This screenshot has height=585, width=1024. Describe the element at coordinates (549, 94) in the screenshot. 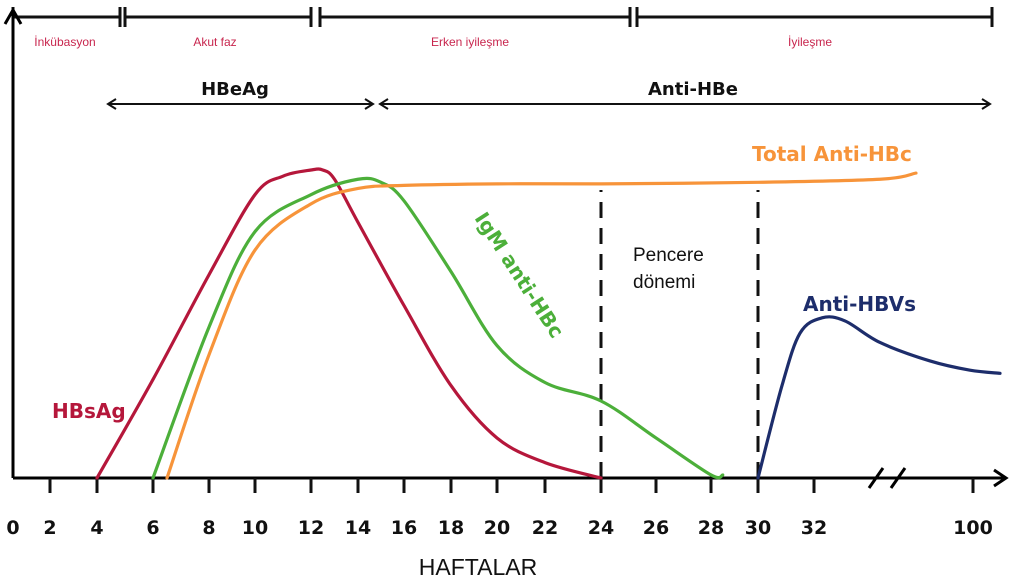

I see `marker-bar: HBeAg Anti-HBe` at that location.